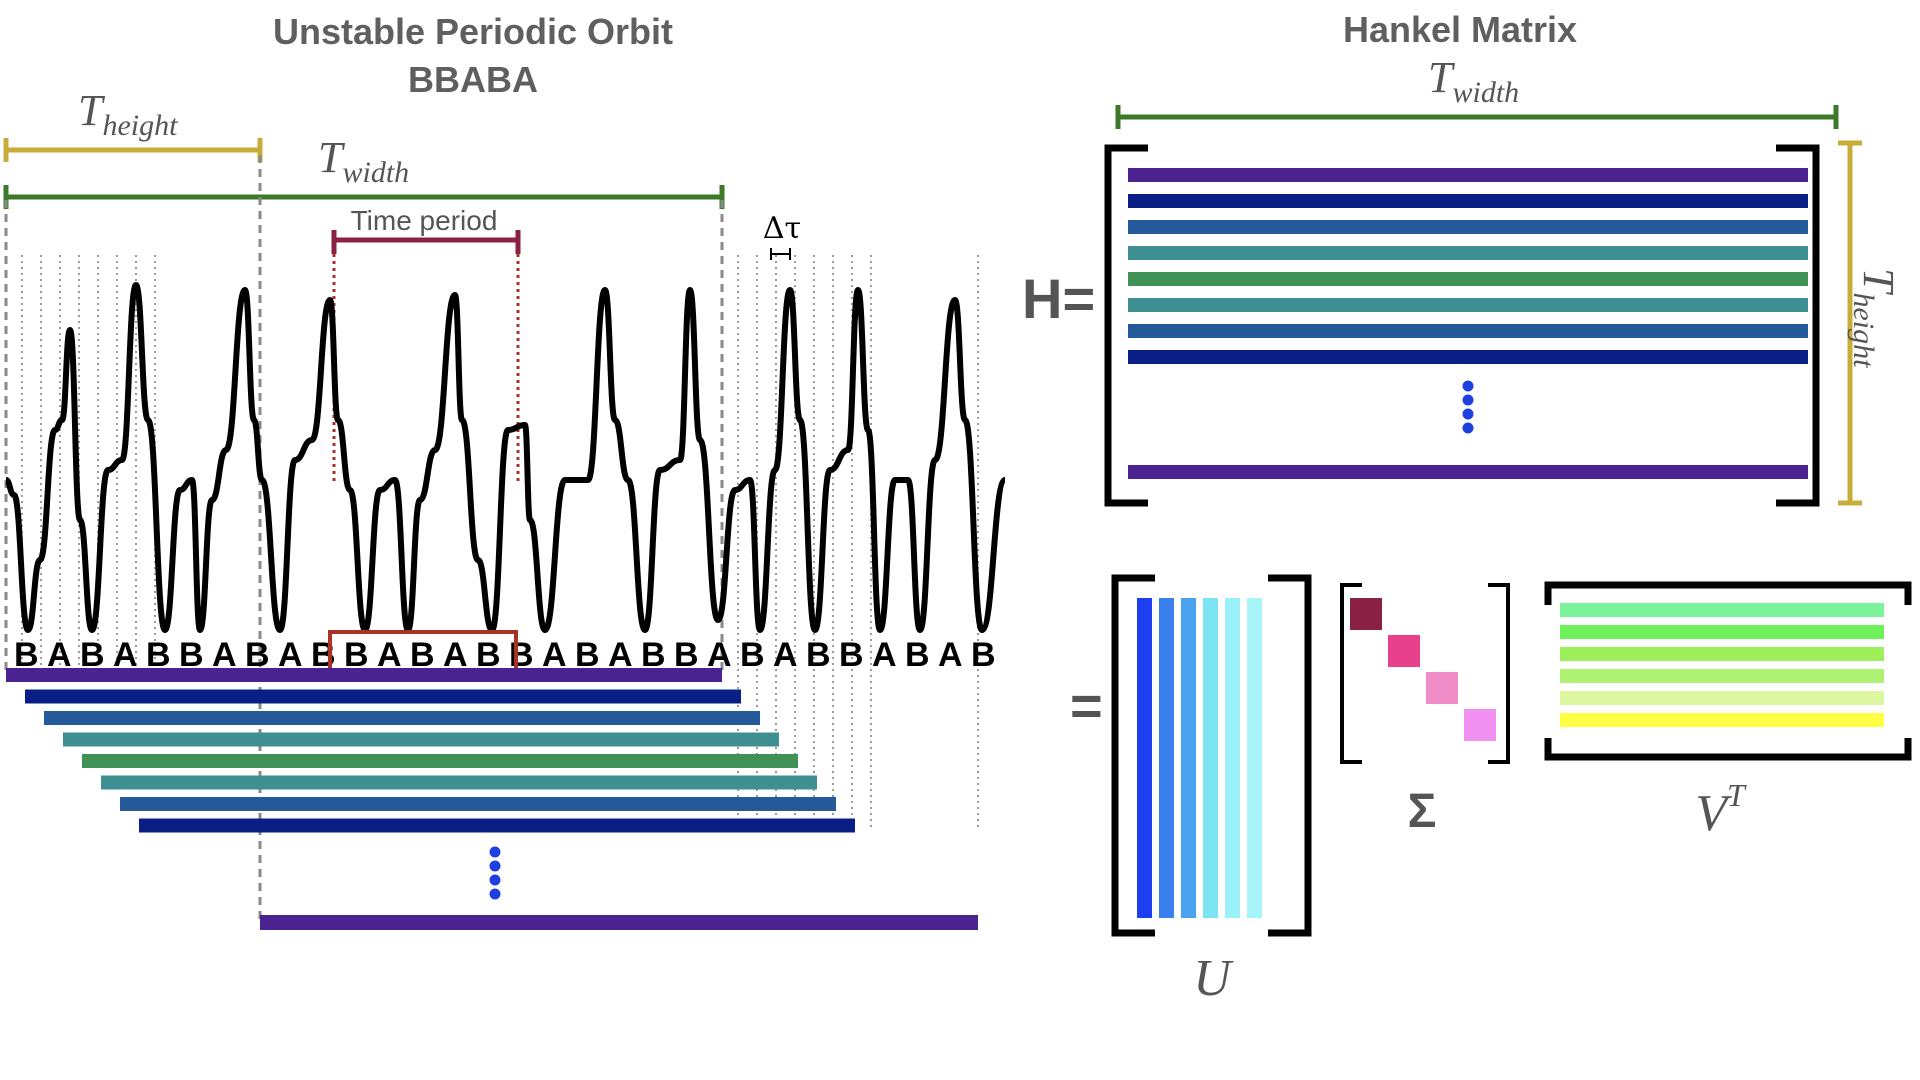 This screenshot has width=1920, height=1080. Describe the element at coordinates (782, 228) in the screenshot. I see `delta-tau-label: Δτ` at that location.